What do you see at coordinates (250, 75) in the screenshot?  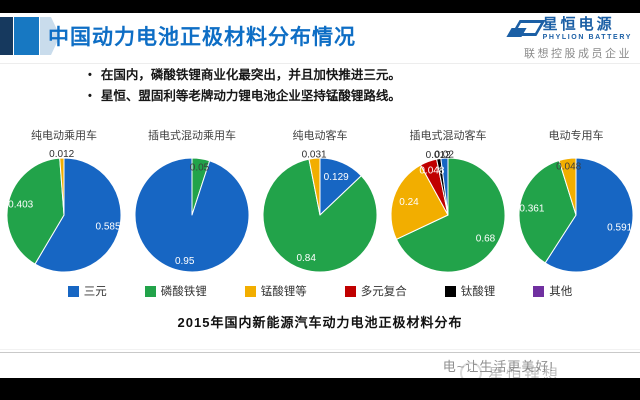 I see `bullet-text: 在国内，磷酸铁锂商业化最突出，并且加快推进三元。` at bounding box center [250, 75].